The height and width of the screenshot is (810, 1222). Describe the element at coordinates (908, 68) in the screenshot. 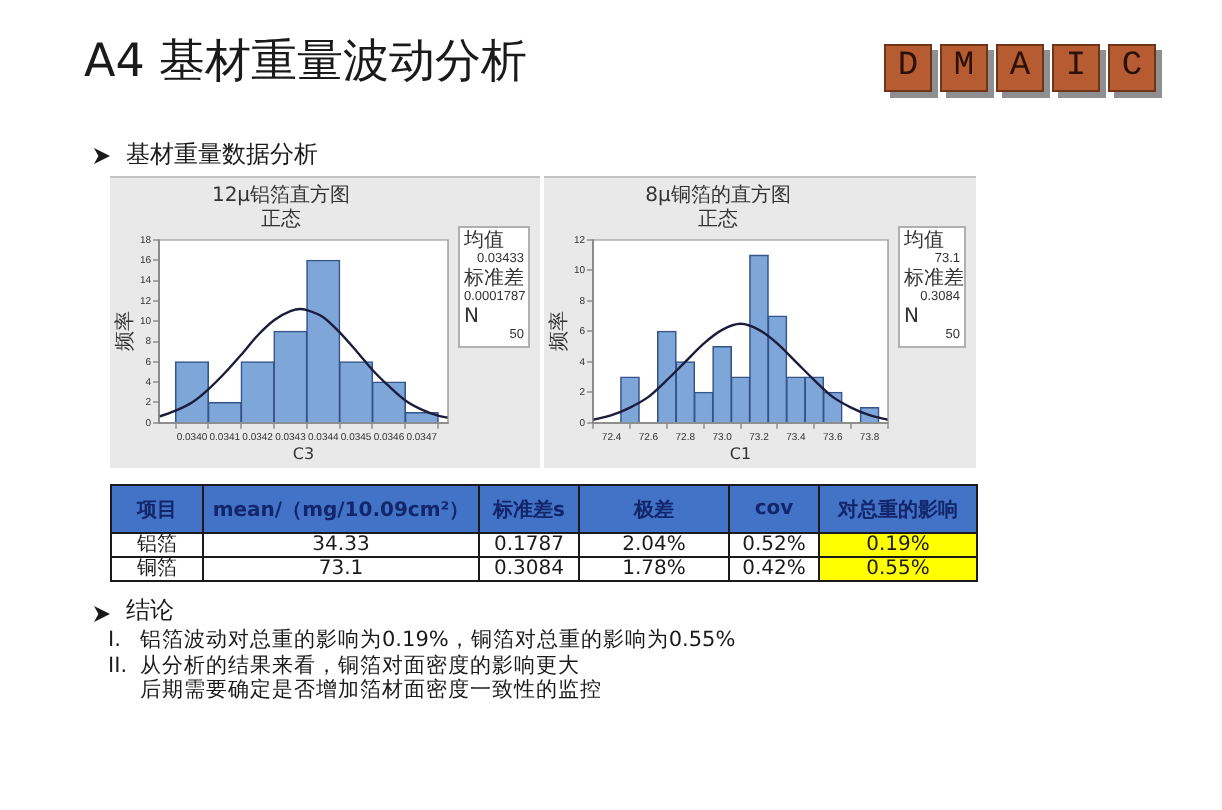

I see `text: D` at that location.